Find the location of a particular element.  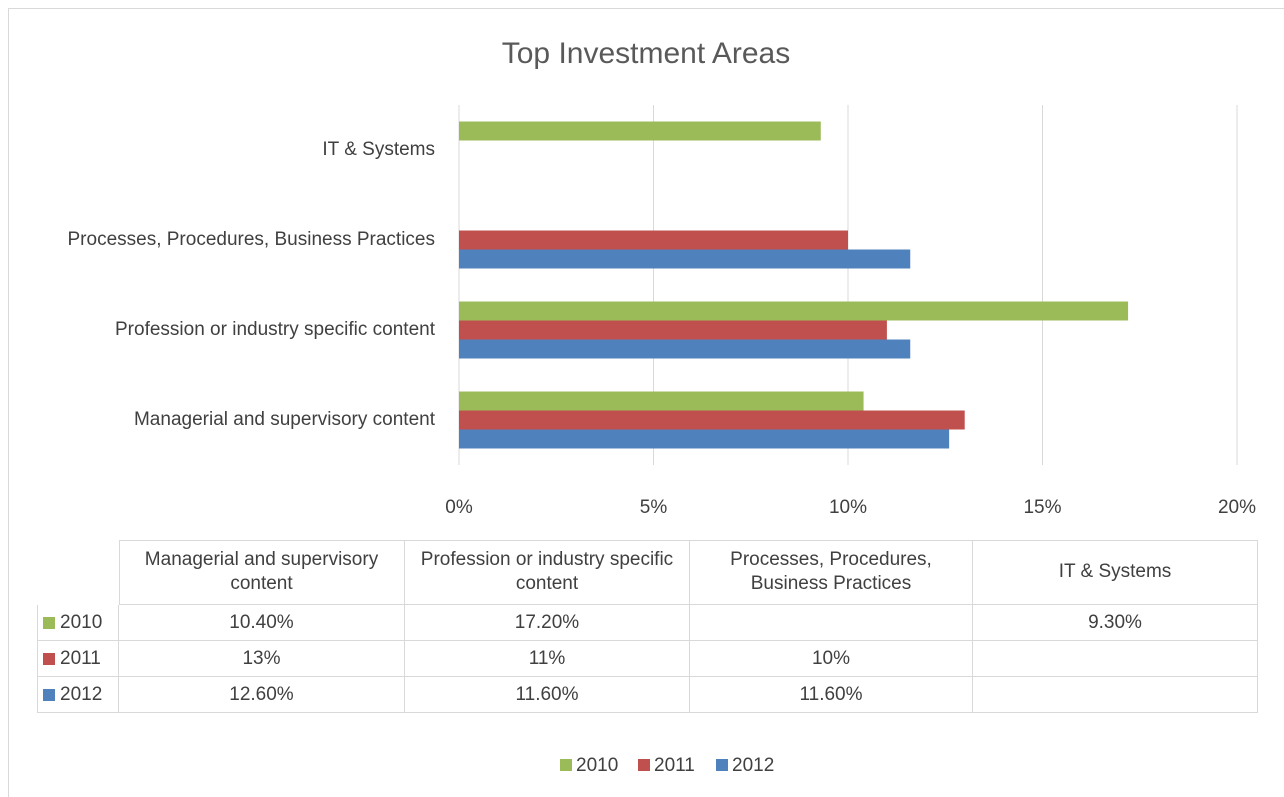

table-header: IT & Systems is located at coordinates (1115, 572).